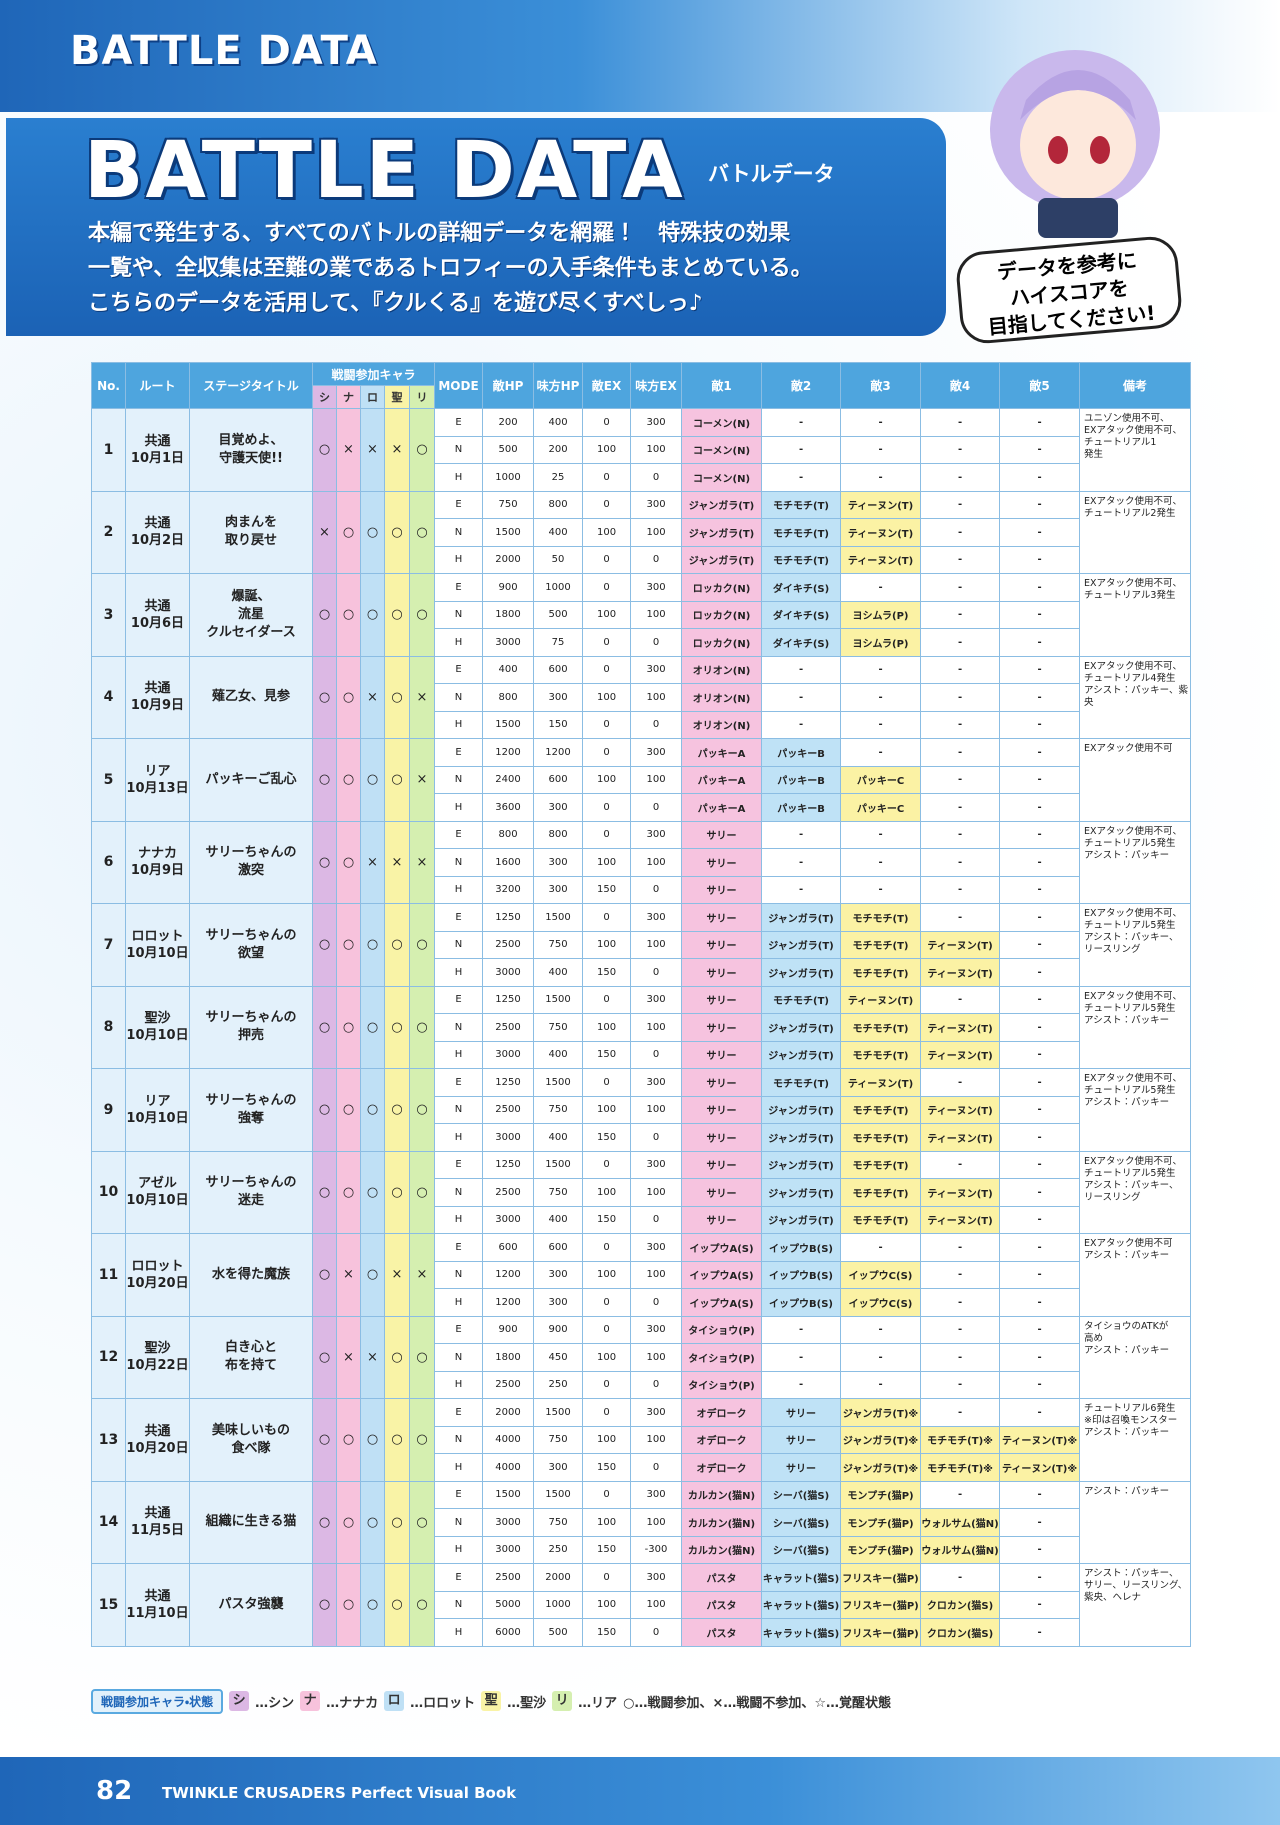 The height and width of the screenshot is (1825, 1280). What do you see at coordinates (157, 1101) in the screenshot?
I see `route: リア` at bounding box center [157, 1101].